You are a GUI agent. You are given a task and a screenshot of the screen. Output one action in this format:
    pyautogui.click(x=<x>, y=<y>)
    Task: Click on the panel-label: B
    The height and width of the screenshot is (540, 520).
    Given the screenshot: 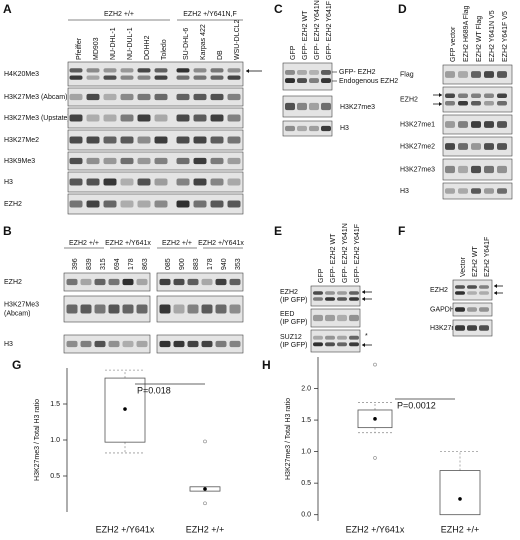 What is the action you would take?
    pyautogui.click(x=7, y=231)
    